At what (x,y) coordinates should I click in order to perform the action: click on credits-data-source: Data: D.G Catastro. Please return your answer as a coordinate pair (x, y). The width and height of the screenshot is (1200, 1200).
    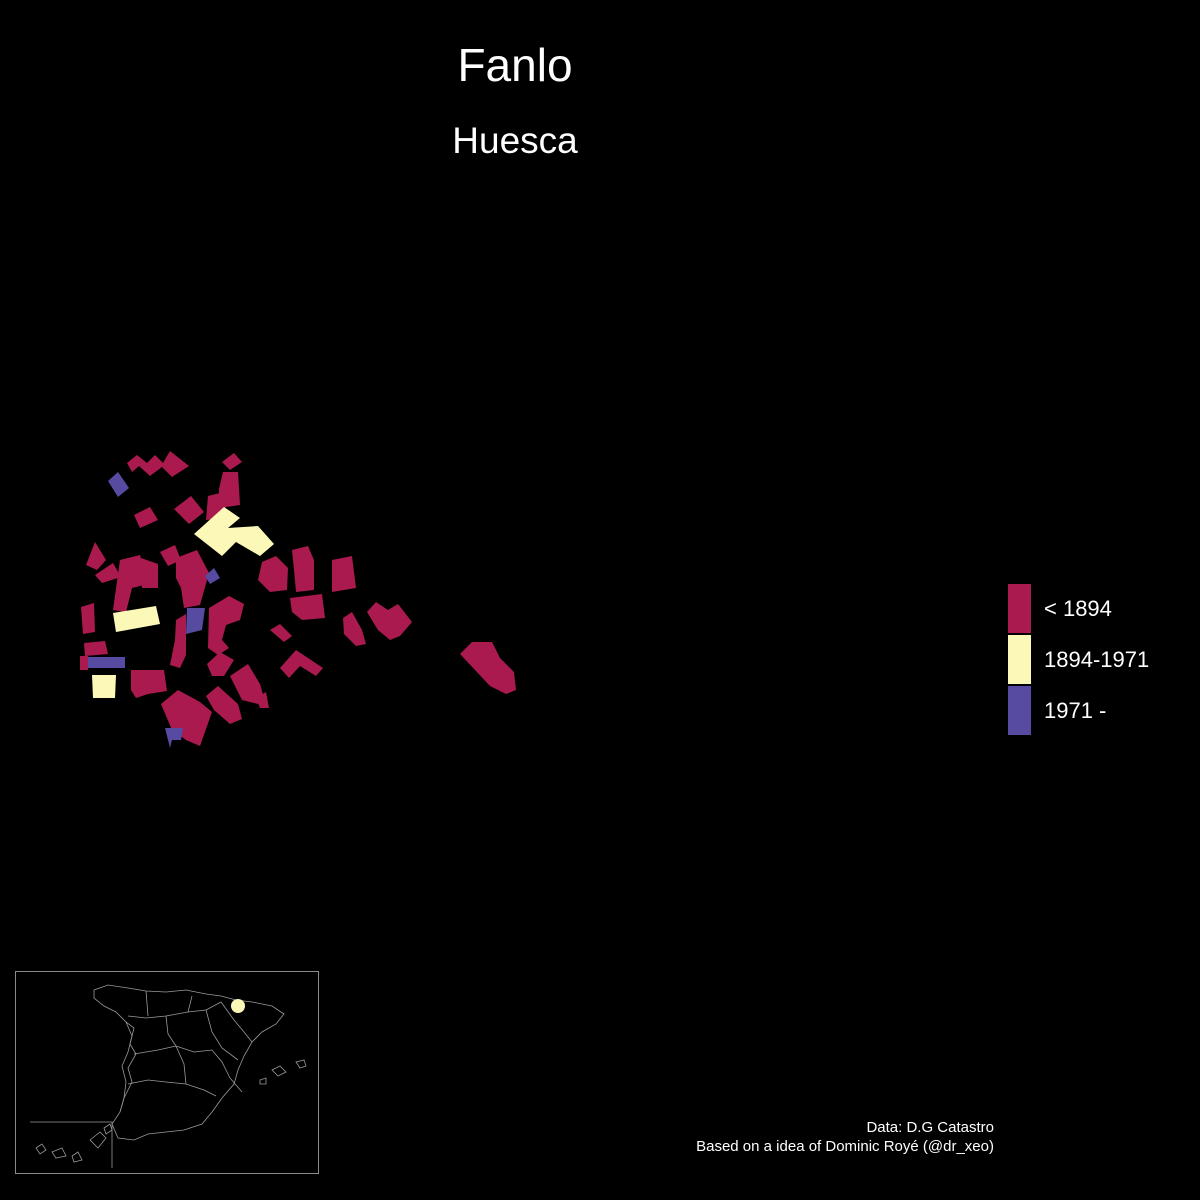
    Looking at the image, I should click on (930, 1127).